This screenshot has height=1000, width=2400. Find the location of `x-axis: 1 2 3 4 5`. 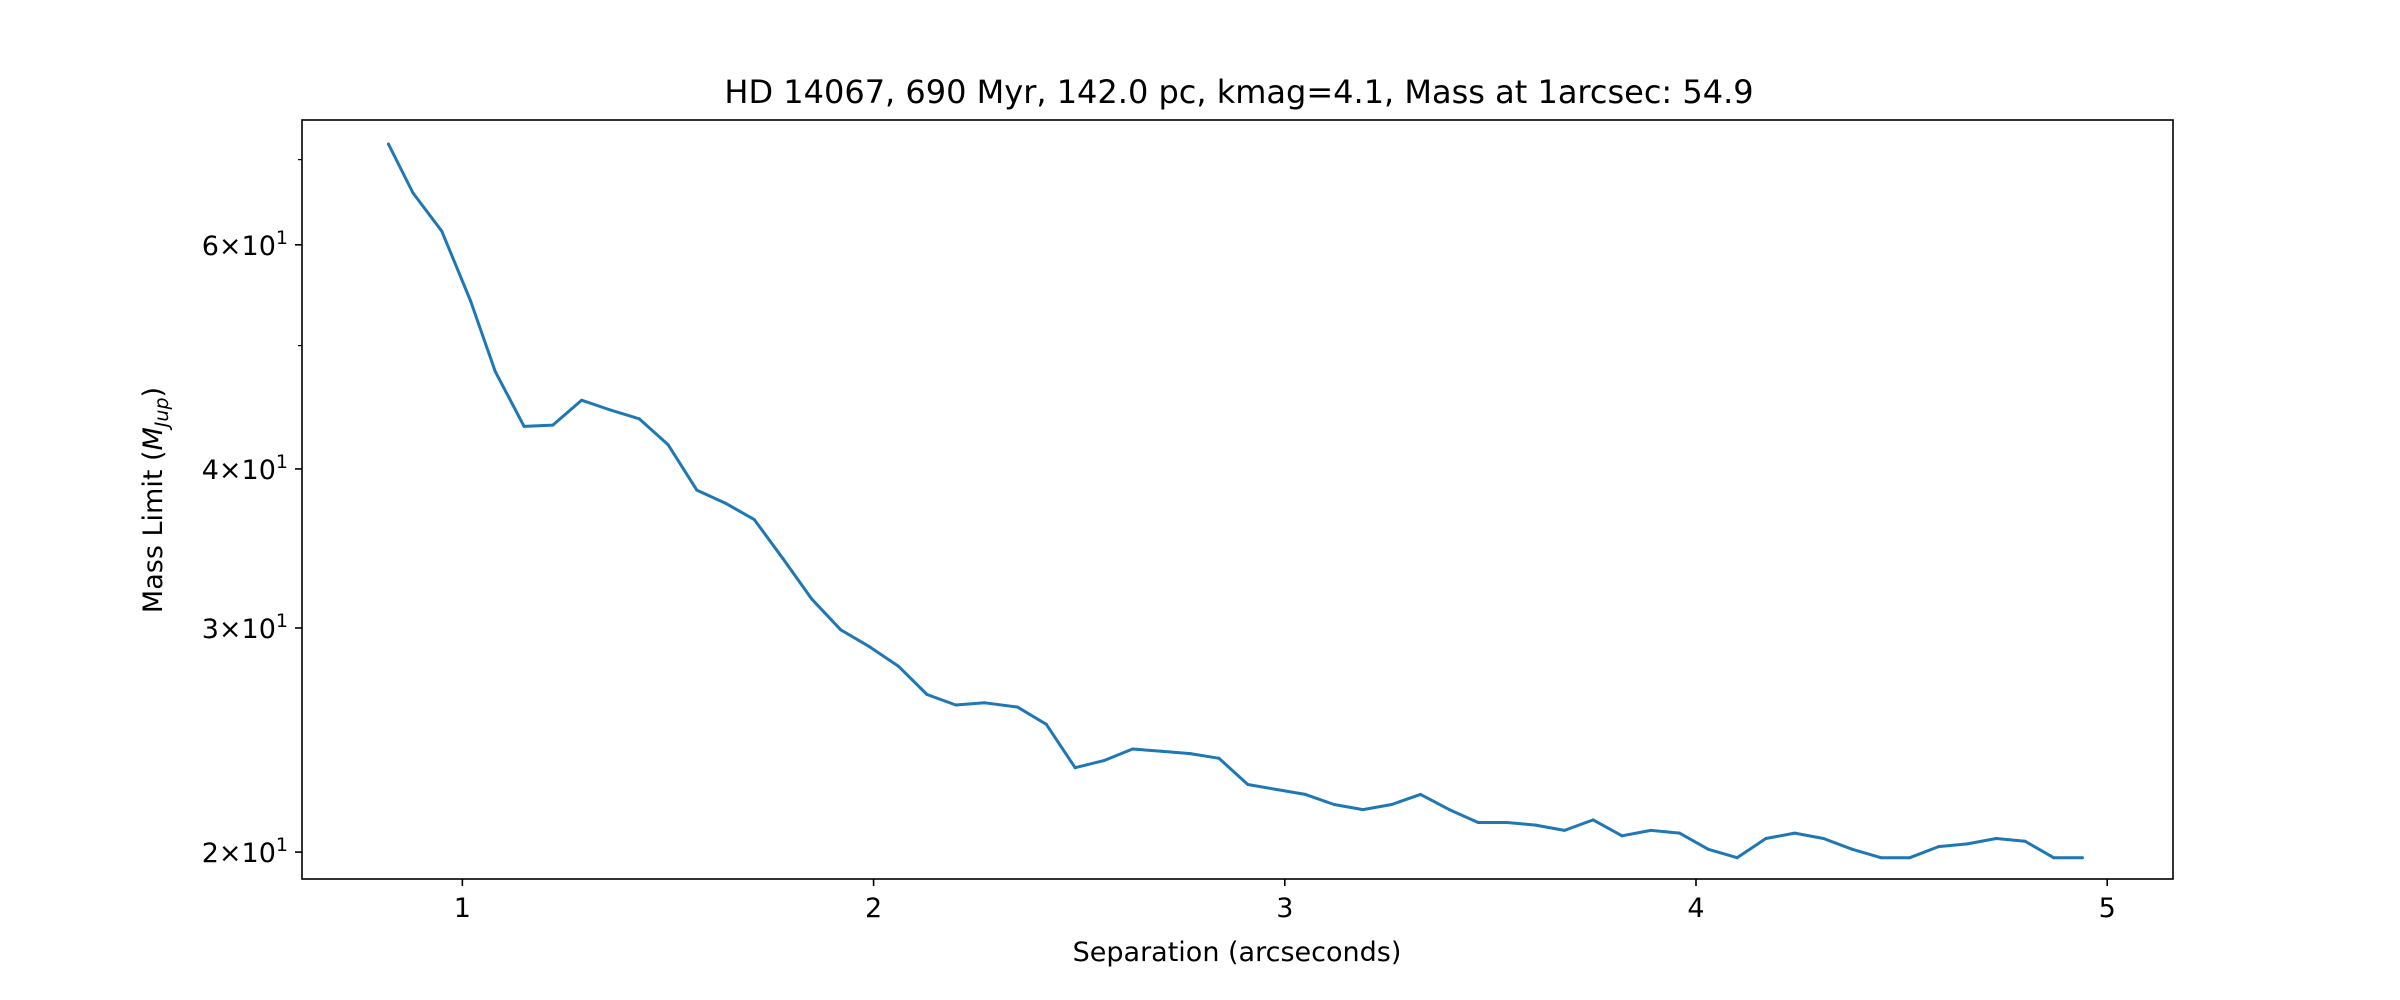

x-axis: 1 2 3 4 5 is located at coordinates (1285, 901).